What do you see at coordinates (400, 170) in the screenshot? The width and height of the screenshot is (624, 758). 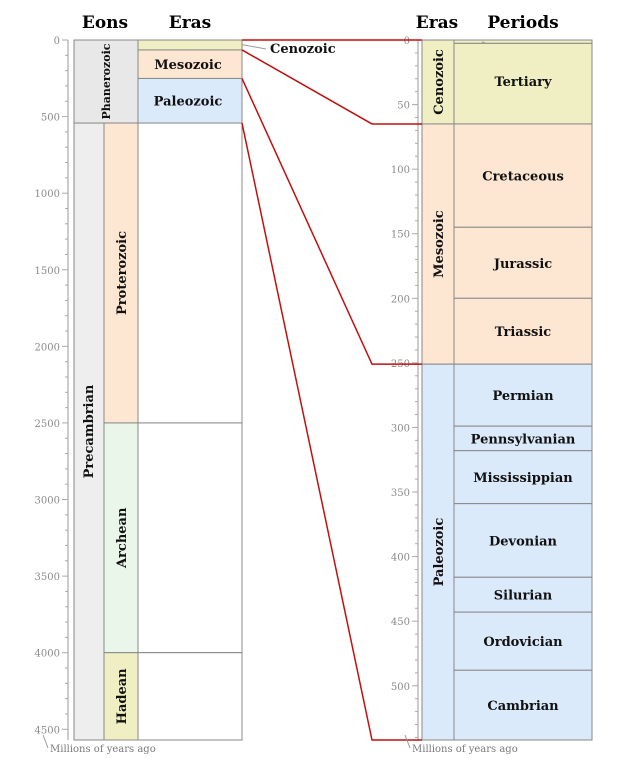 I see `right-axis-tick-label: 100` at bounding box center [400, 170].